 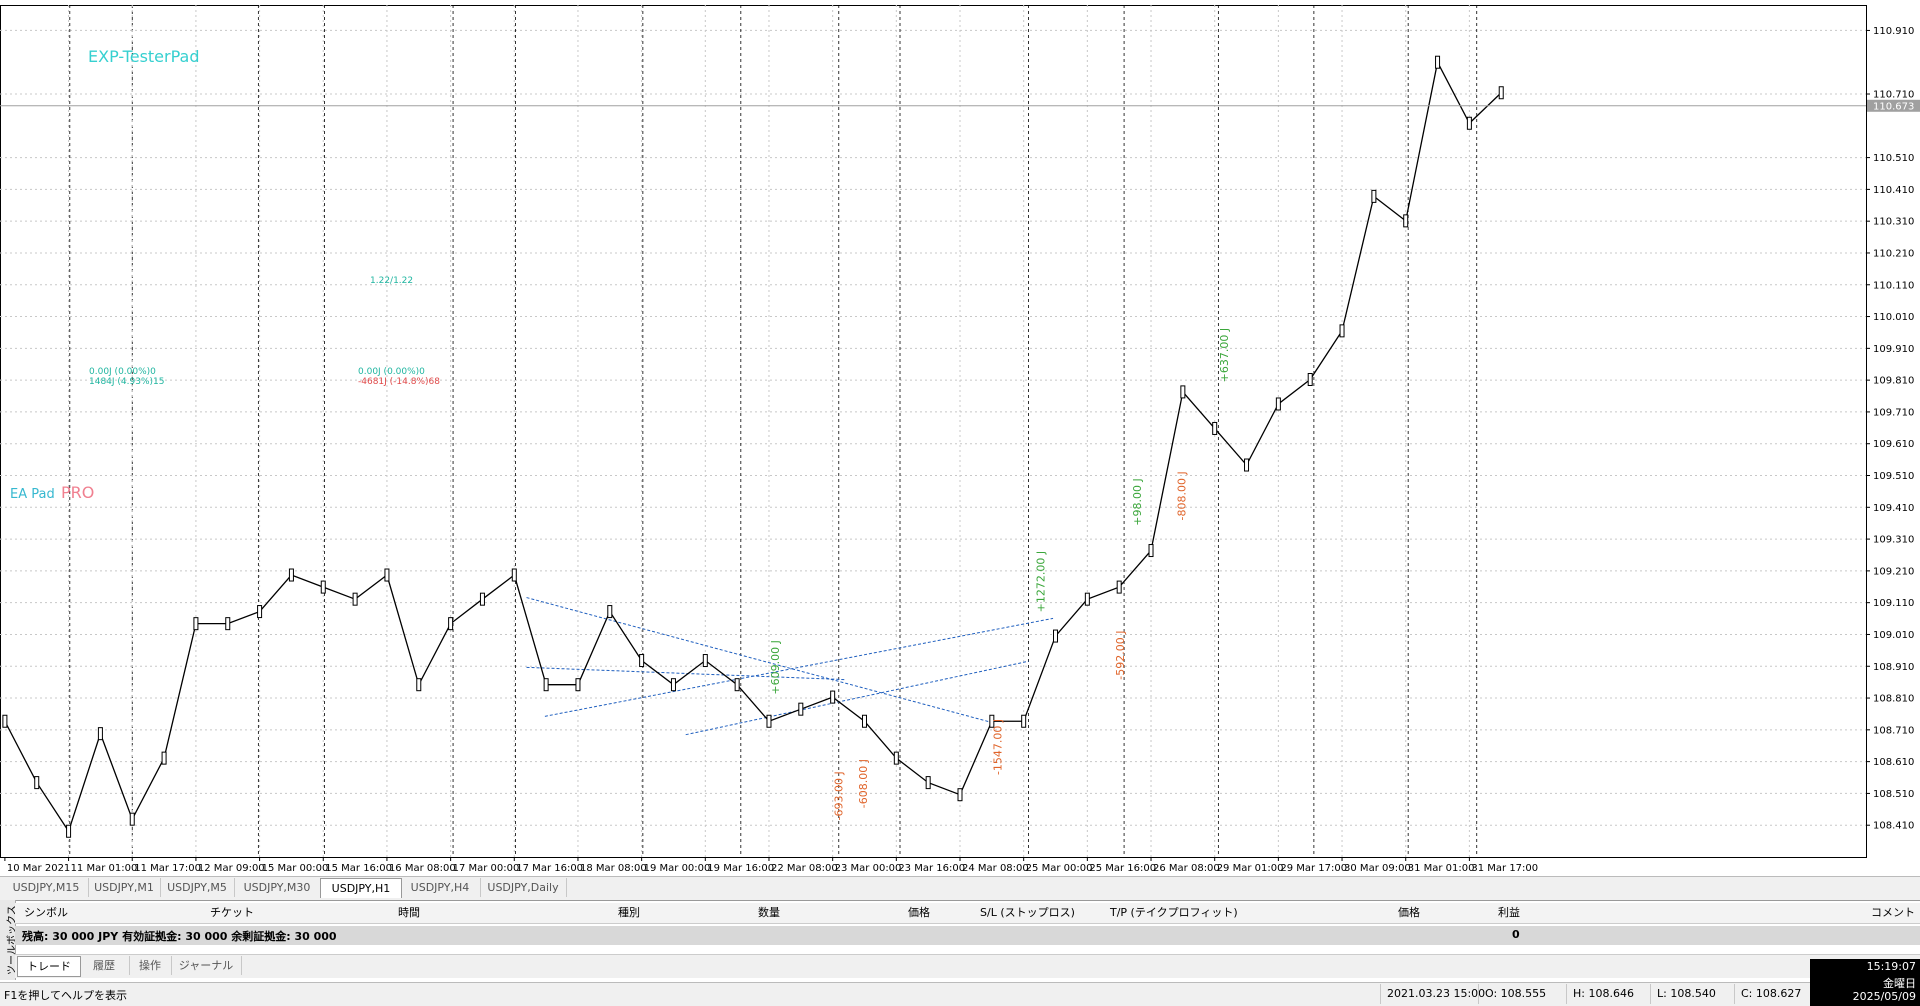 I want to click on timeframe-tab: USDJPY,H1, so click(x=361, y=888).